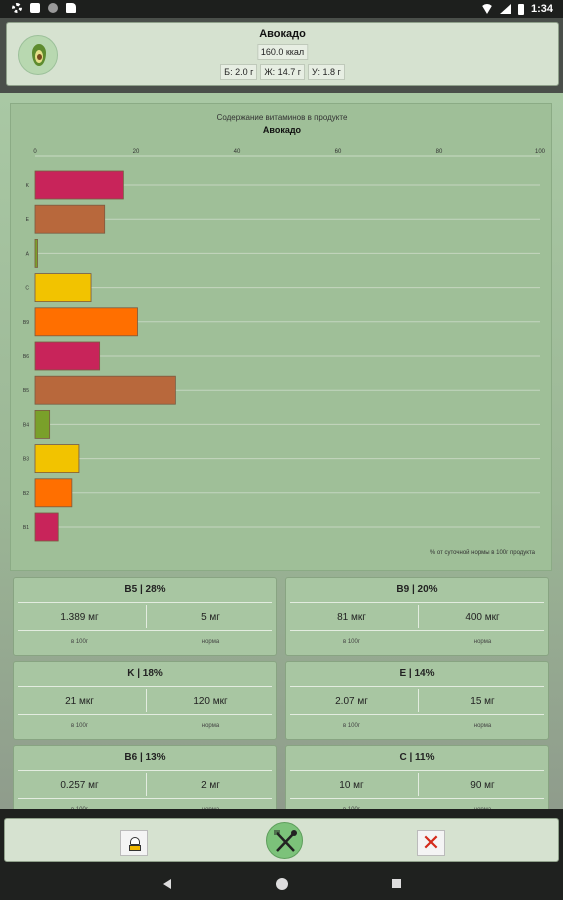 This screenshot has width=563, height=900. I want to click on calories-badge: 160.0 ккал, so click(282, 52).